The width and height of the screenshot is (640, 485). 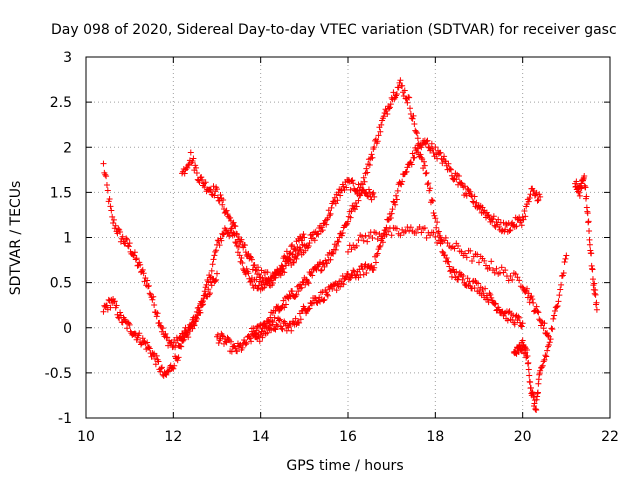 I want to click on y-tick-label: 1, so click(x=67, y=239).